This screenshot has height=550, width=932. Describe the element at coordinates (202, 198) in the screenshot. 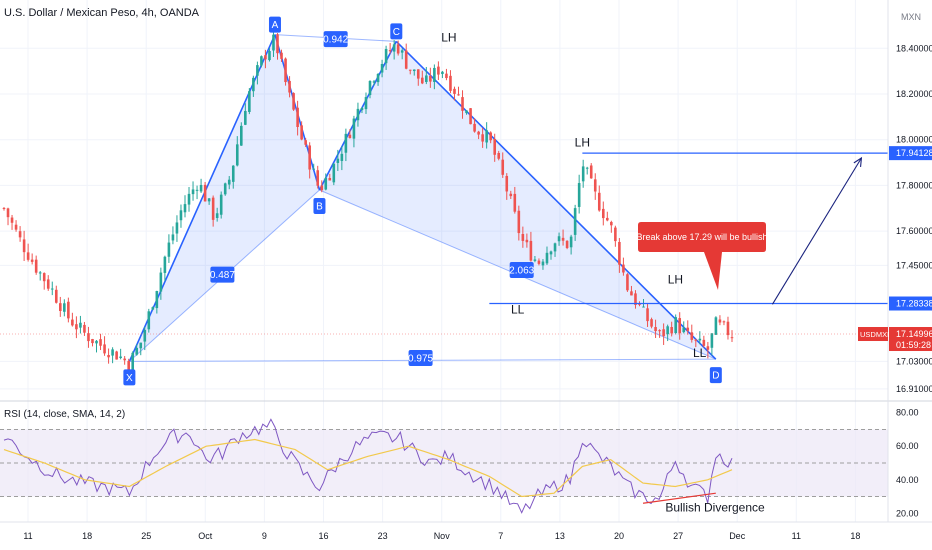

I see `pattern-leg-xa` at that location.